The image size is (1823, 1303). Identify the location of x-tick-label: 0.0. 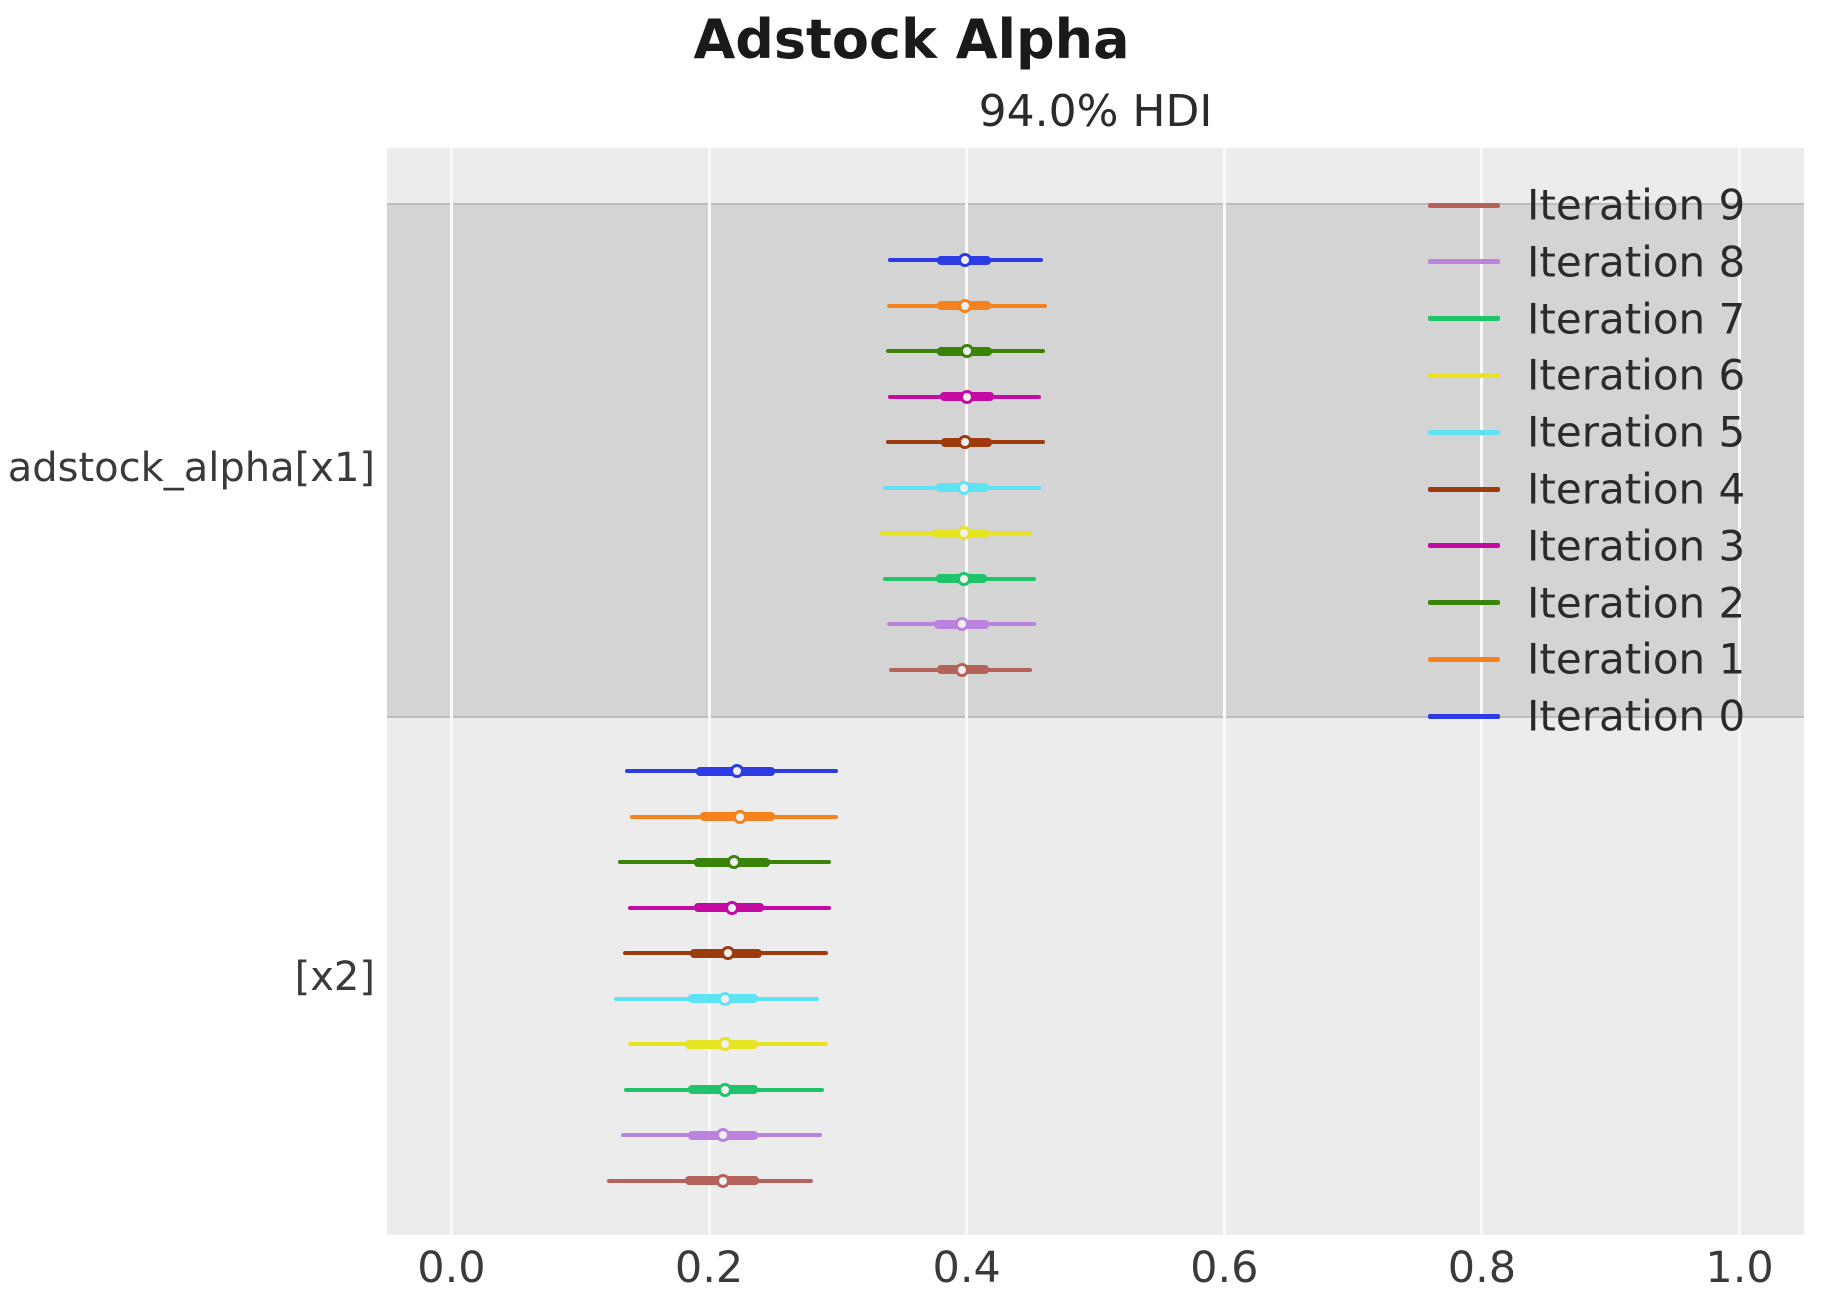
(451, 1268).